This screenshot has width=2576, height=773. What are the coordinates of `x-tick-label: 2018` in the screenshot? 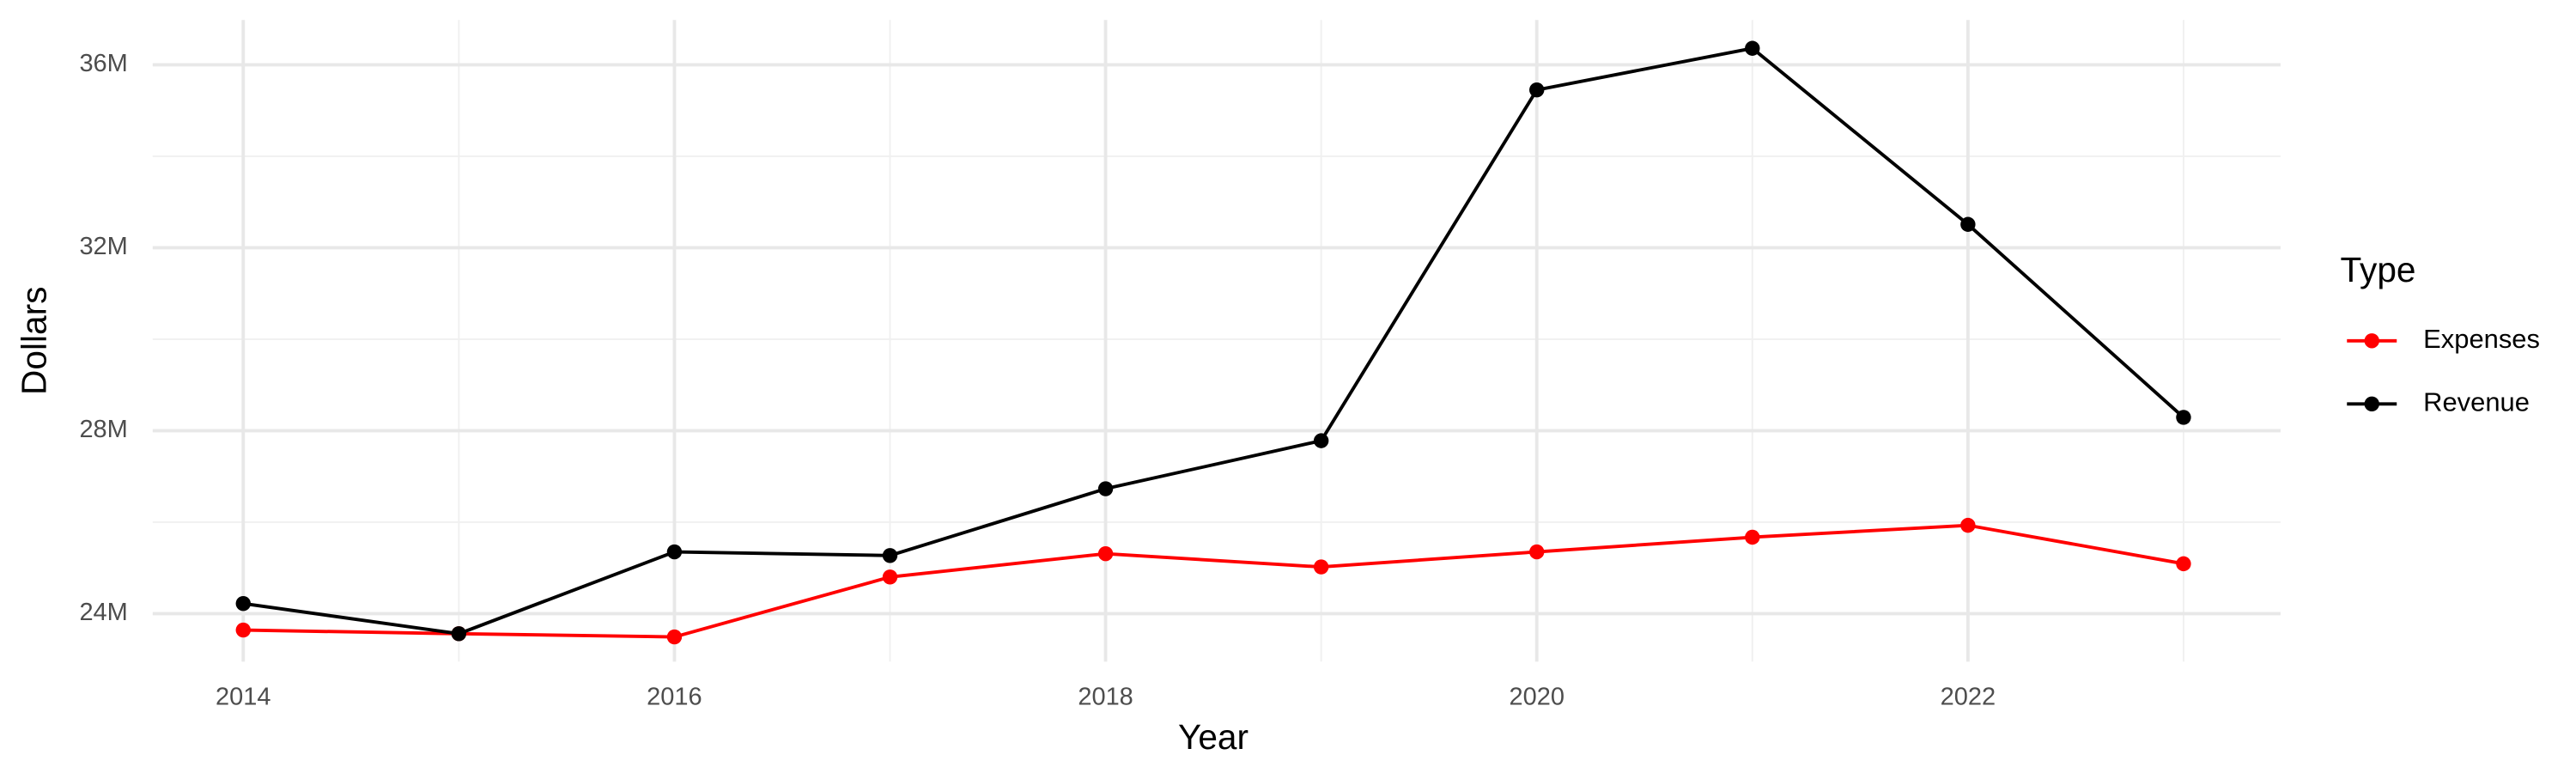 It's located at (1105, 697).